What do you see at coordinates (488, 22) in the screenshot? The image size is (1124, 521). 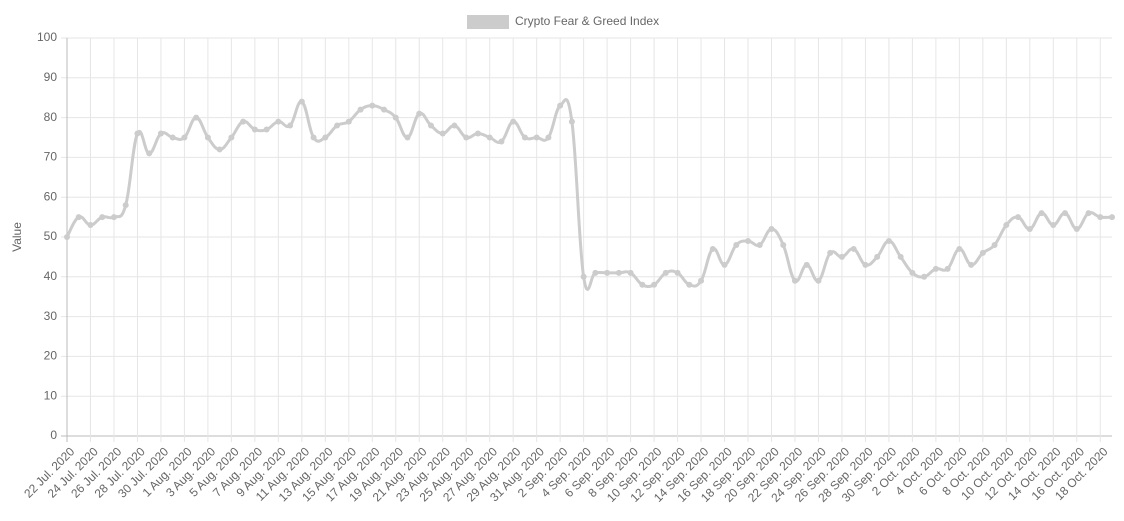 I see `legend-swatch` at bounding box center [488, 22].